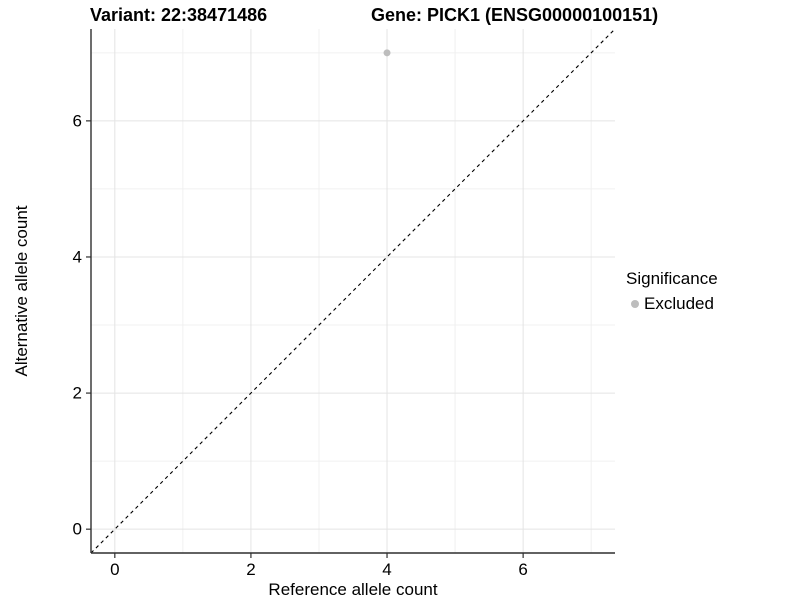  What do you see at coordinates (672, 278) in the screenshot?
I see `legend-title: Significance` at bounding box center [672, 278].